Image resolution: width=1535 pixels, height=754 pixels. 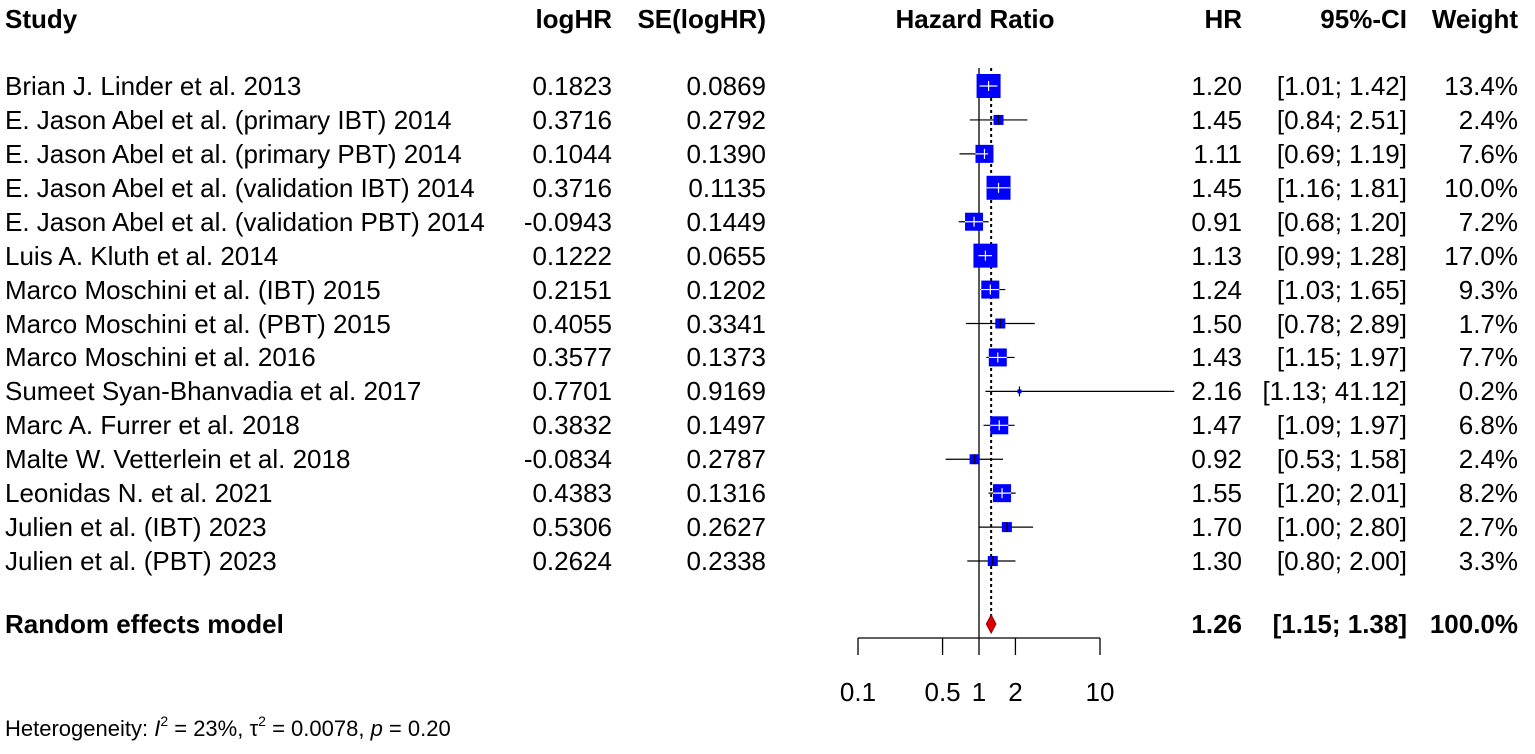 I want to click on row-10-se: 0.1497, so click(x=726, y=425).